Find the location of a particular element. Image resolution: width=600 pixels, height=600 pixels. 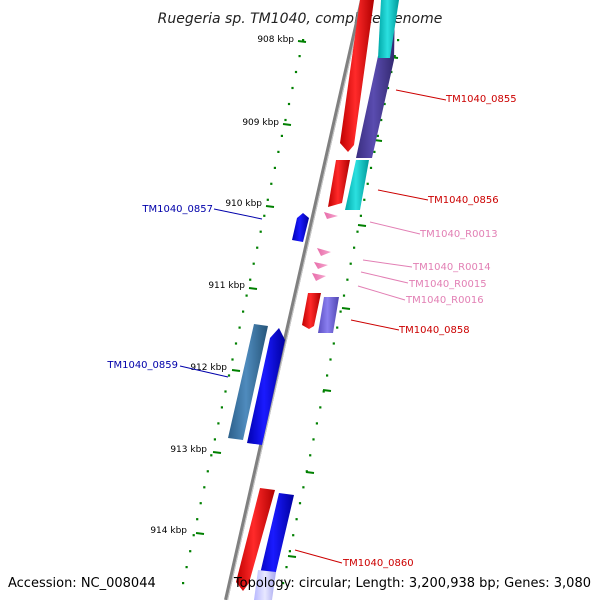

tick-right-g is located at coordinates (292, 556).